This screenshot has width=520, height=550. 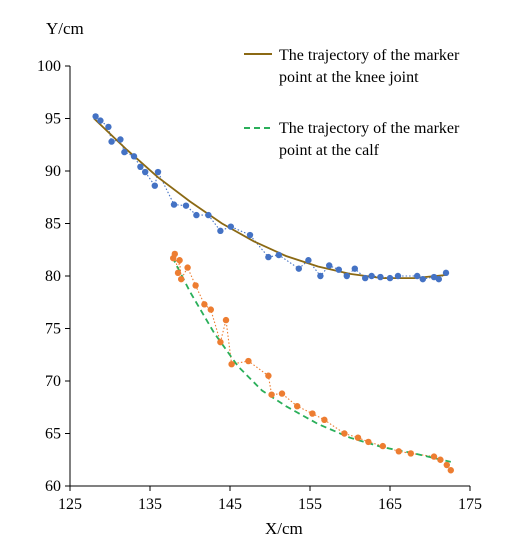 What do you see at coordinates (390, 504) in the screenshot?
I see `x-tick-label: 165` at bounding box center [390, 504].